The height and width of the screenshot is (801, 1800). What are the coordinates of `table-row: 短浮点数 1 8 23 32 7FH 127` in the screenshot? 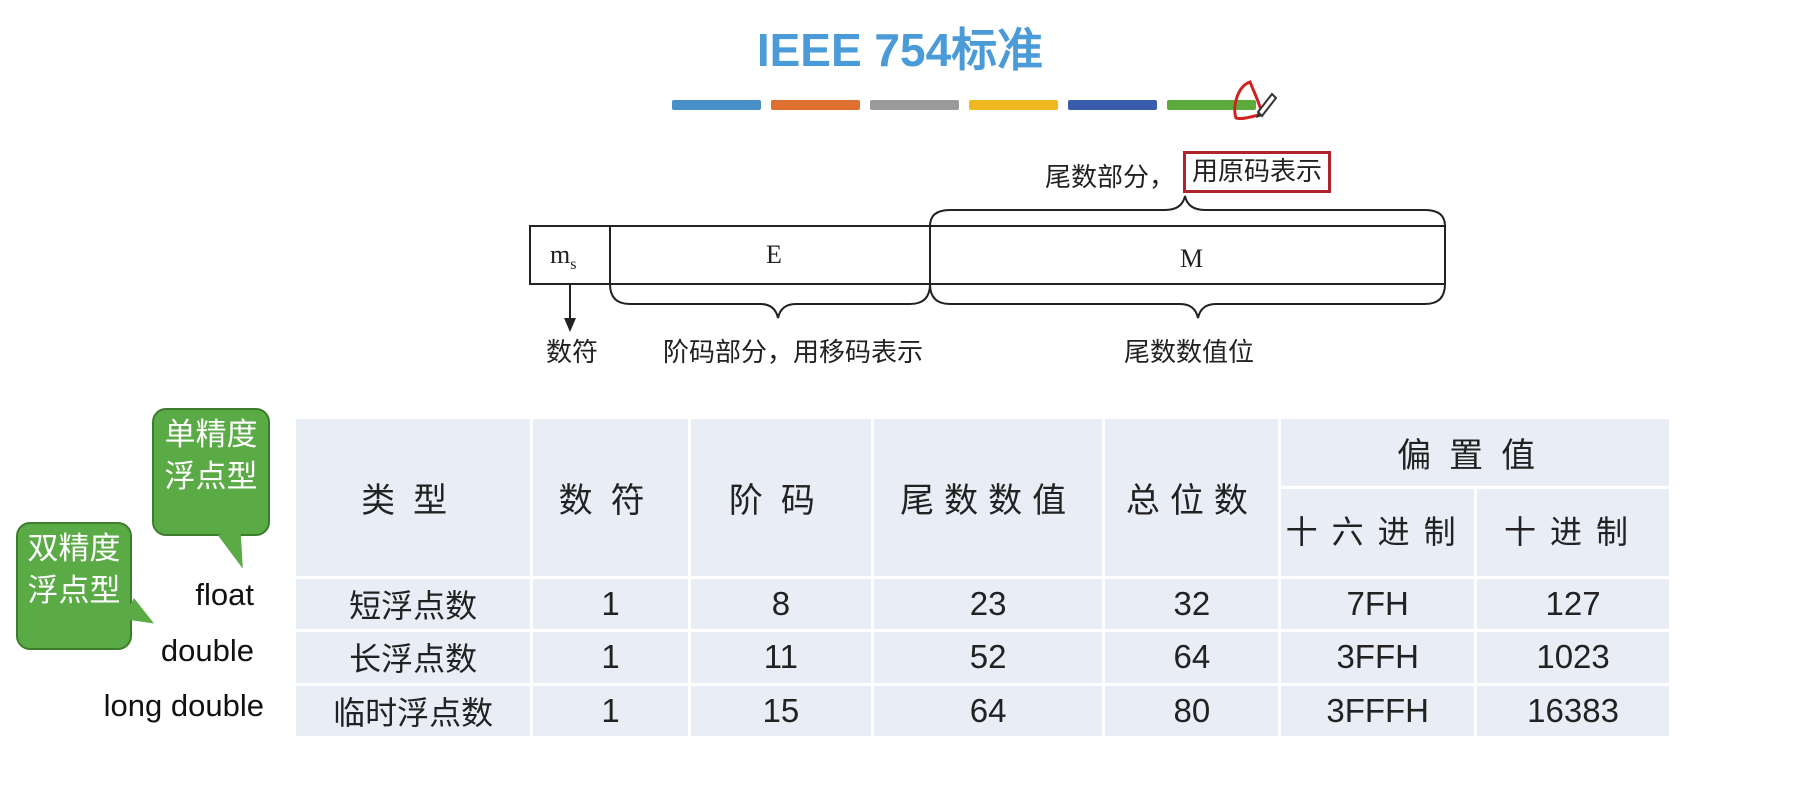 It's located at (984, 604).